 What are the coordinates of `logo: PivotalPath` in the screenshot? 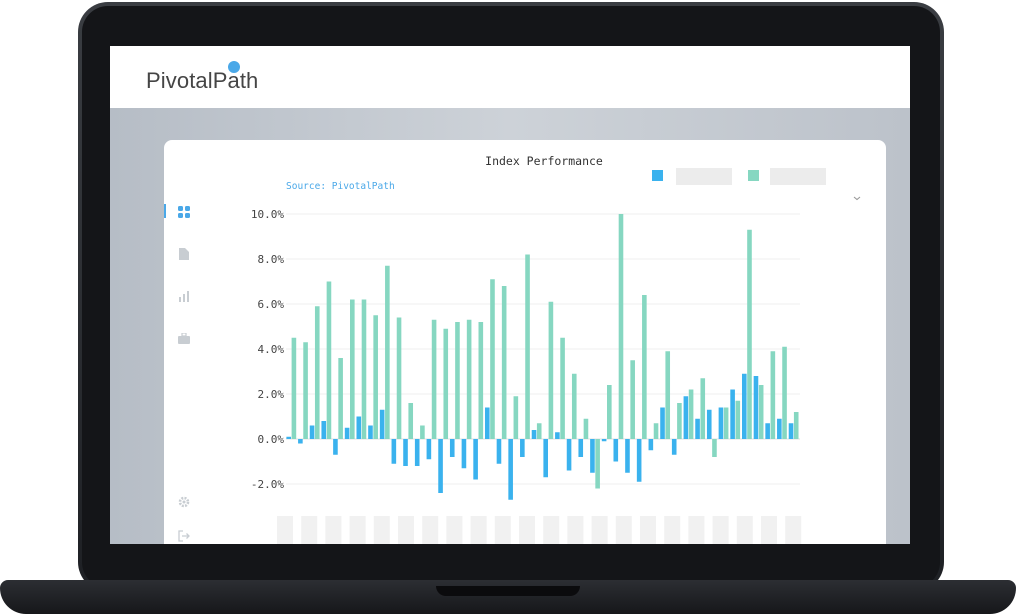 It's located at (202, 80).